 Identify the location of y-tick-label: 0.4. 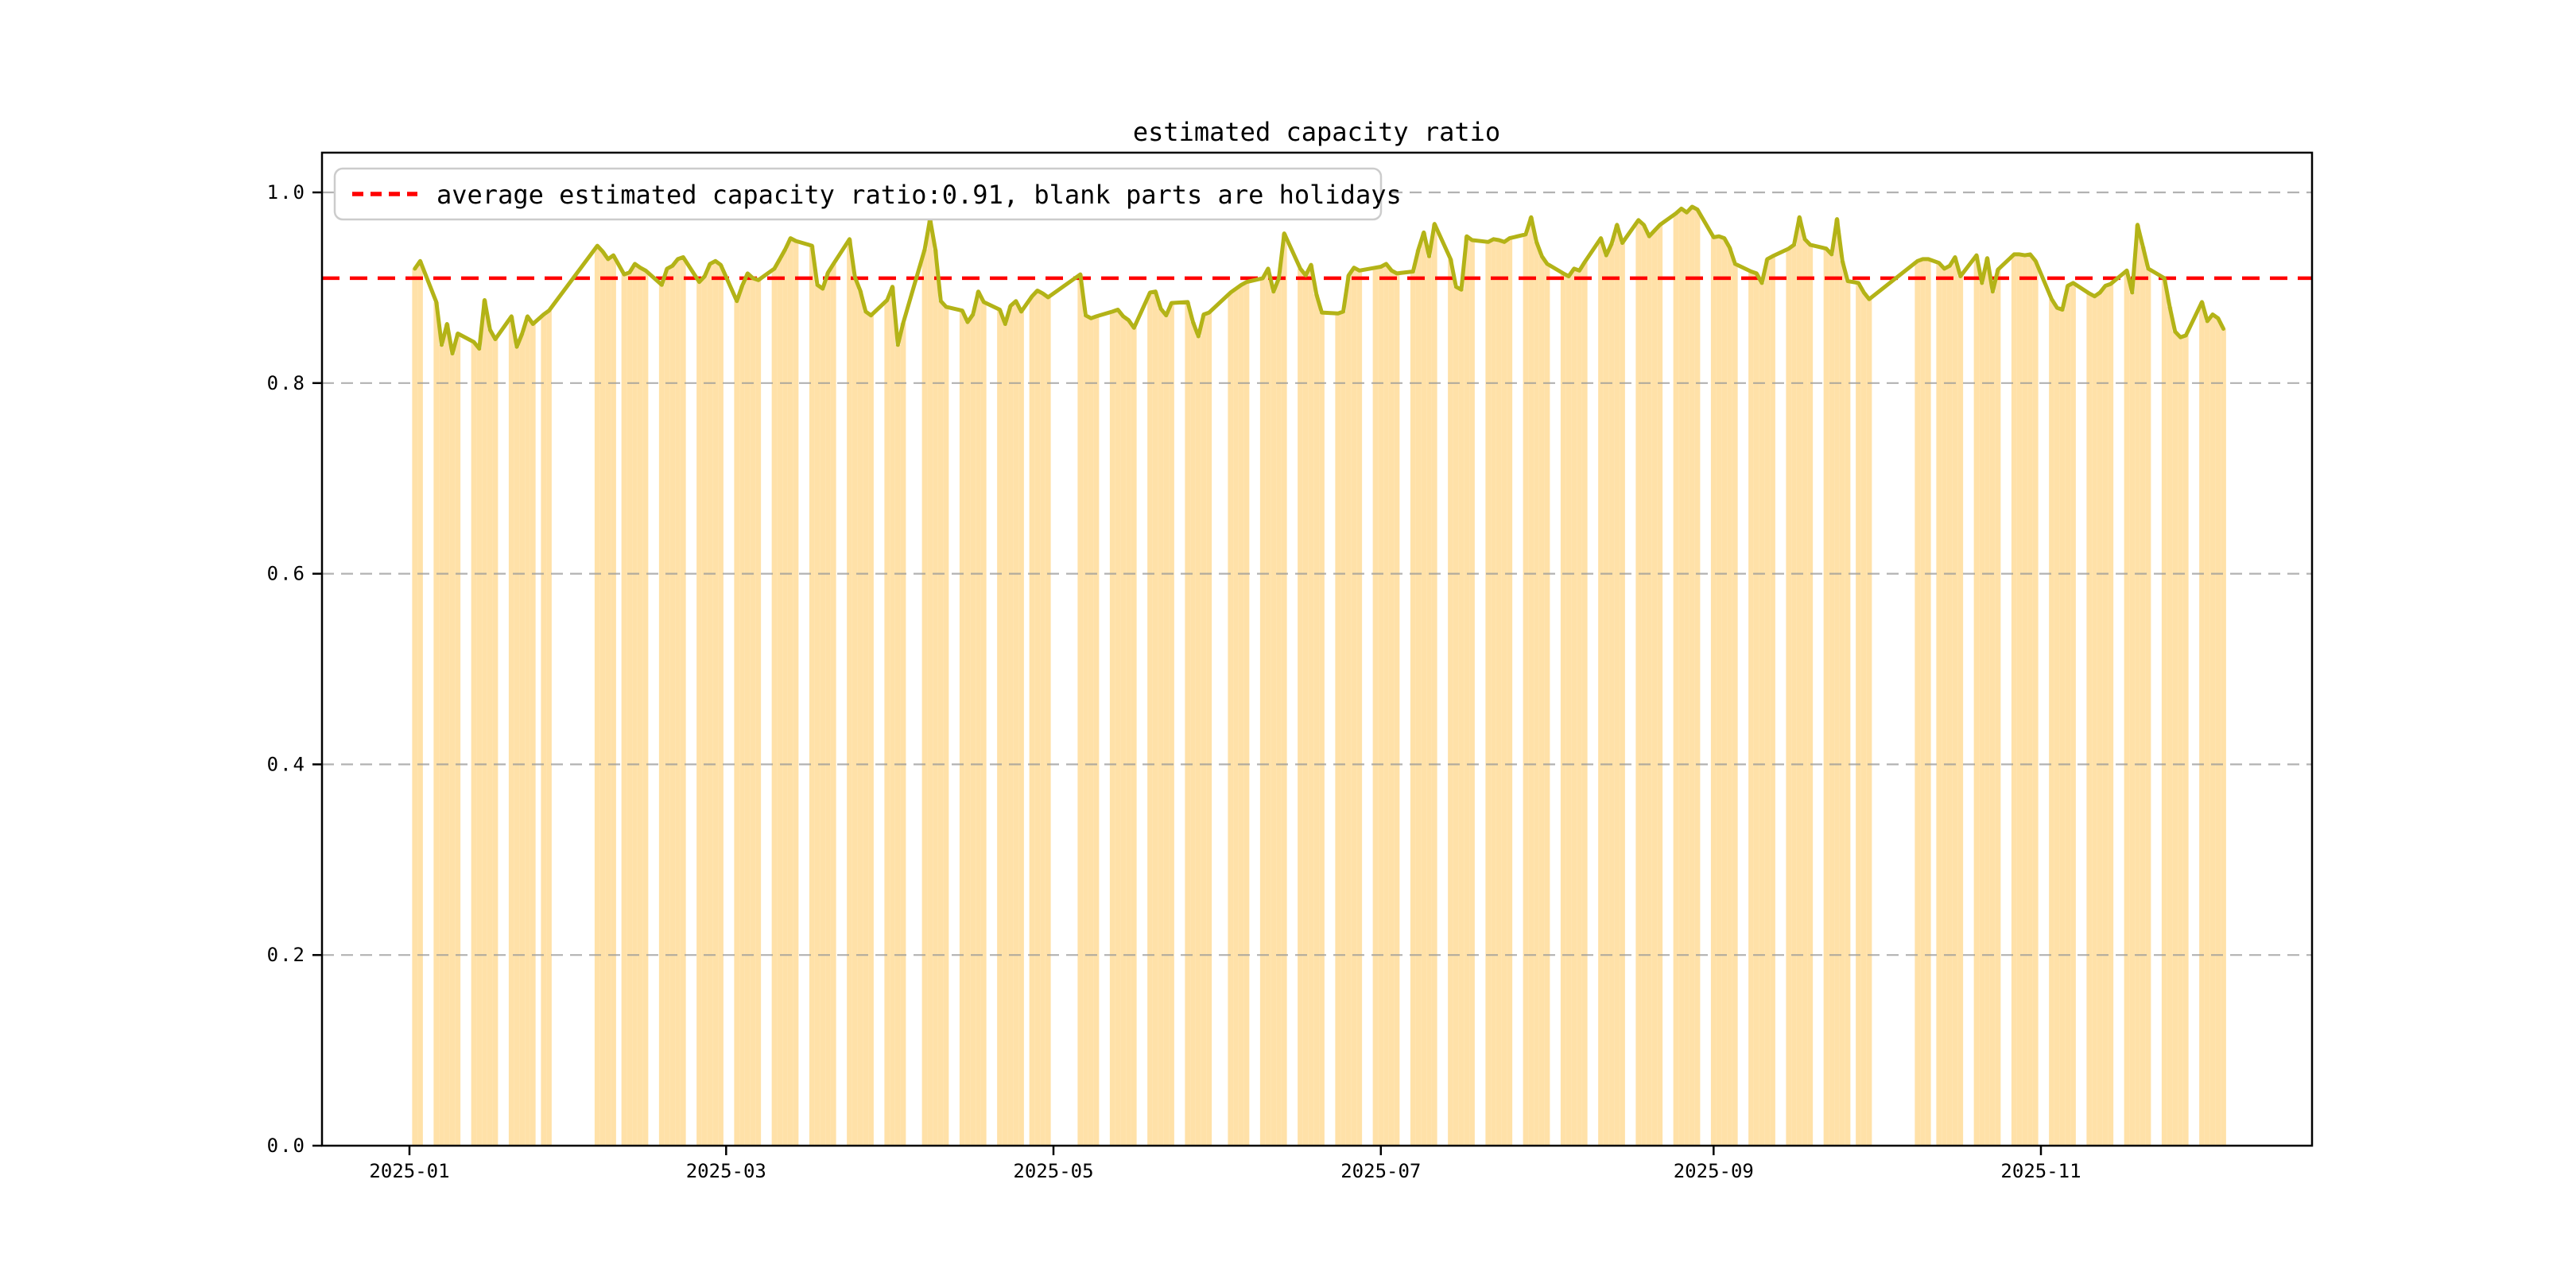
(286, 764).